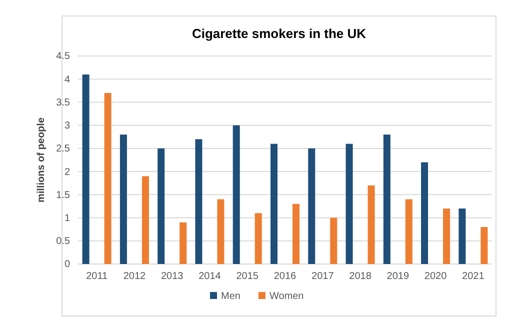  Describe the element at coordinates (279, 33) in the screenshot. I see `chart-title: Cigarette smokers in the UK` at that location.